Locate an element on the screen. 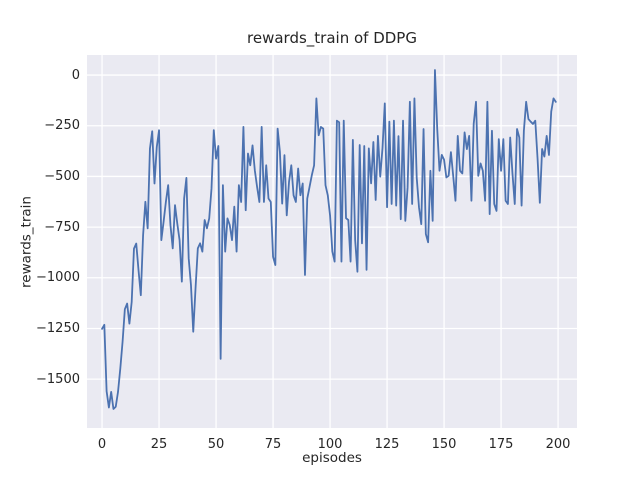 This screenshot has height=480, width=640. x-tick-label: 200 is located at coordinates (558, 444).